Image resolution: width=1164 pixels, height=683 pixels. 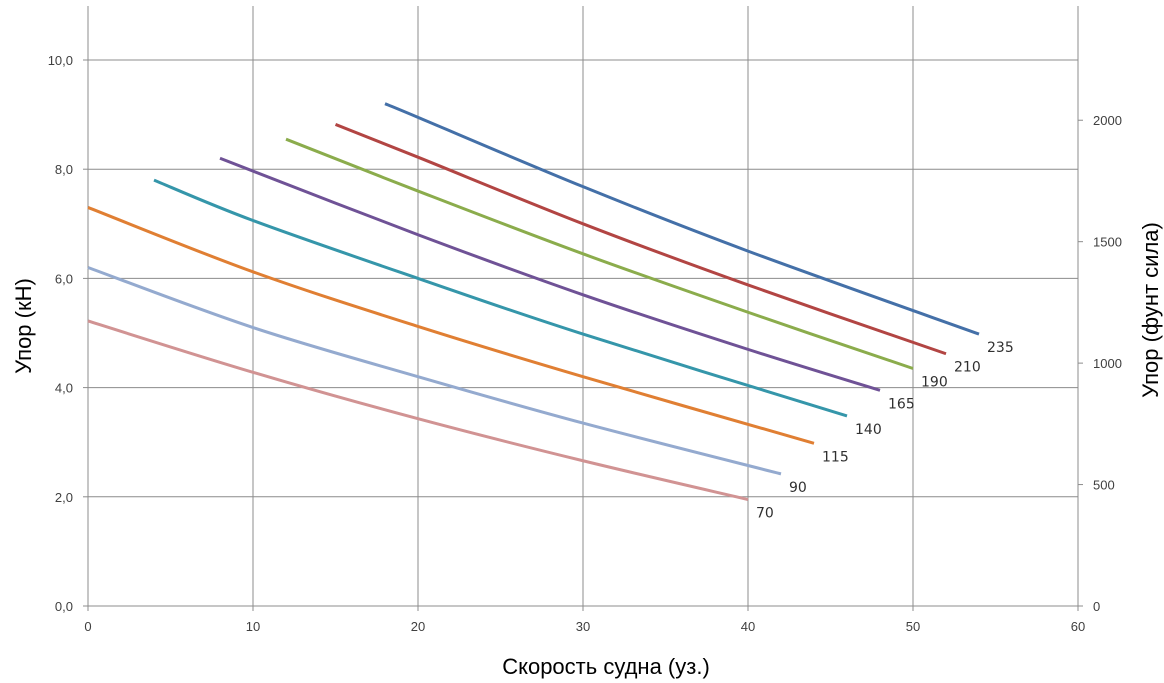 I want to click on y2-tick-label: 1000, so click(x=1107, y=363).